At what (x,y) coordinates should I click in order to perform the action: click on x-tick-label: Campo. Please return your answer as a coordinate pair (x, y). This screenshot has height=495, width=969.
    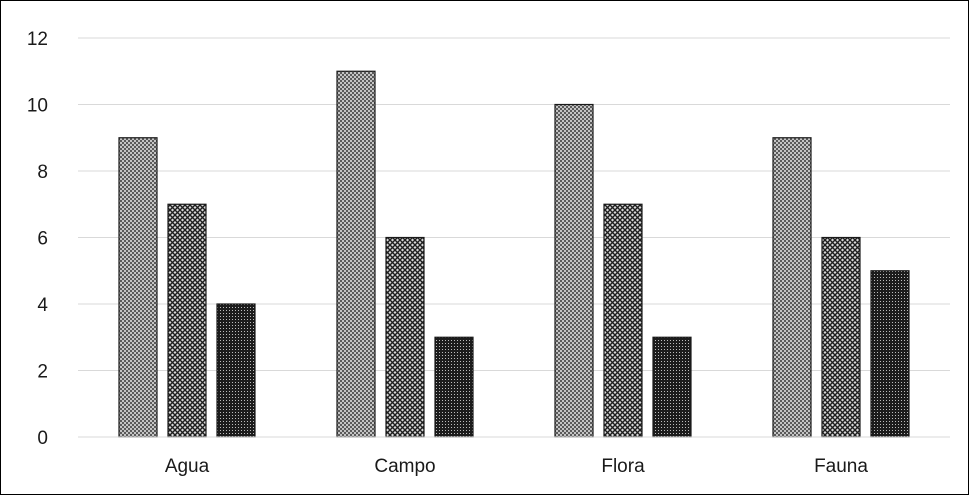
    Looking at the image, I should click on (404, 466).